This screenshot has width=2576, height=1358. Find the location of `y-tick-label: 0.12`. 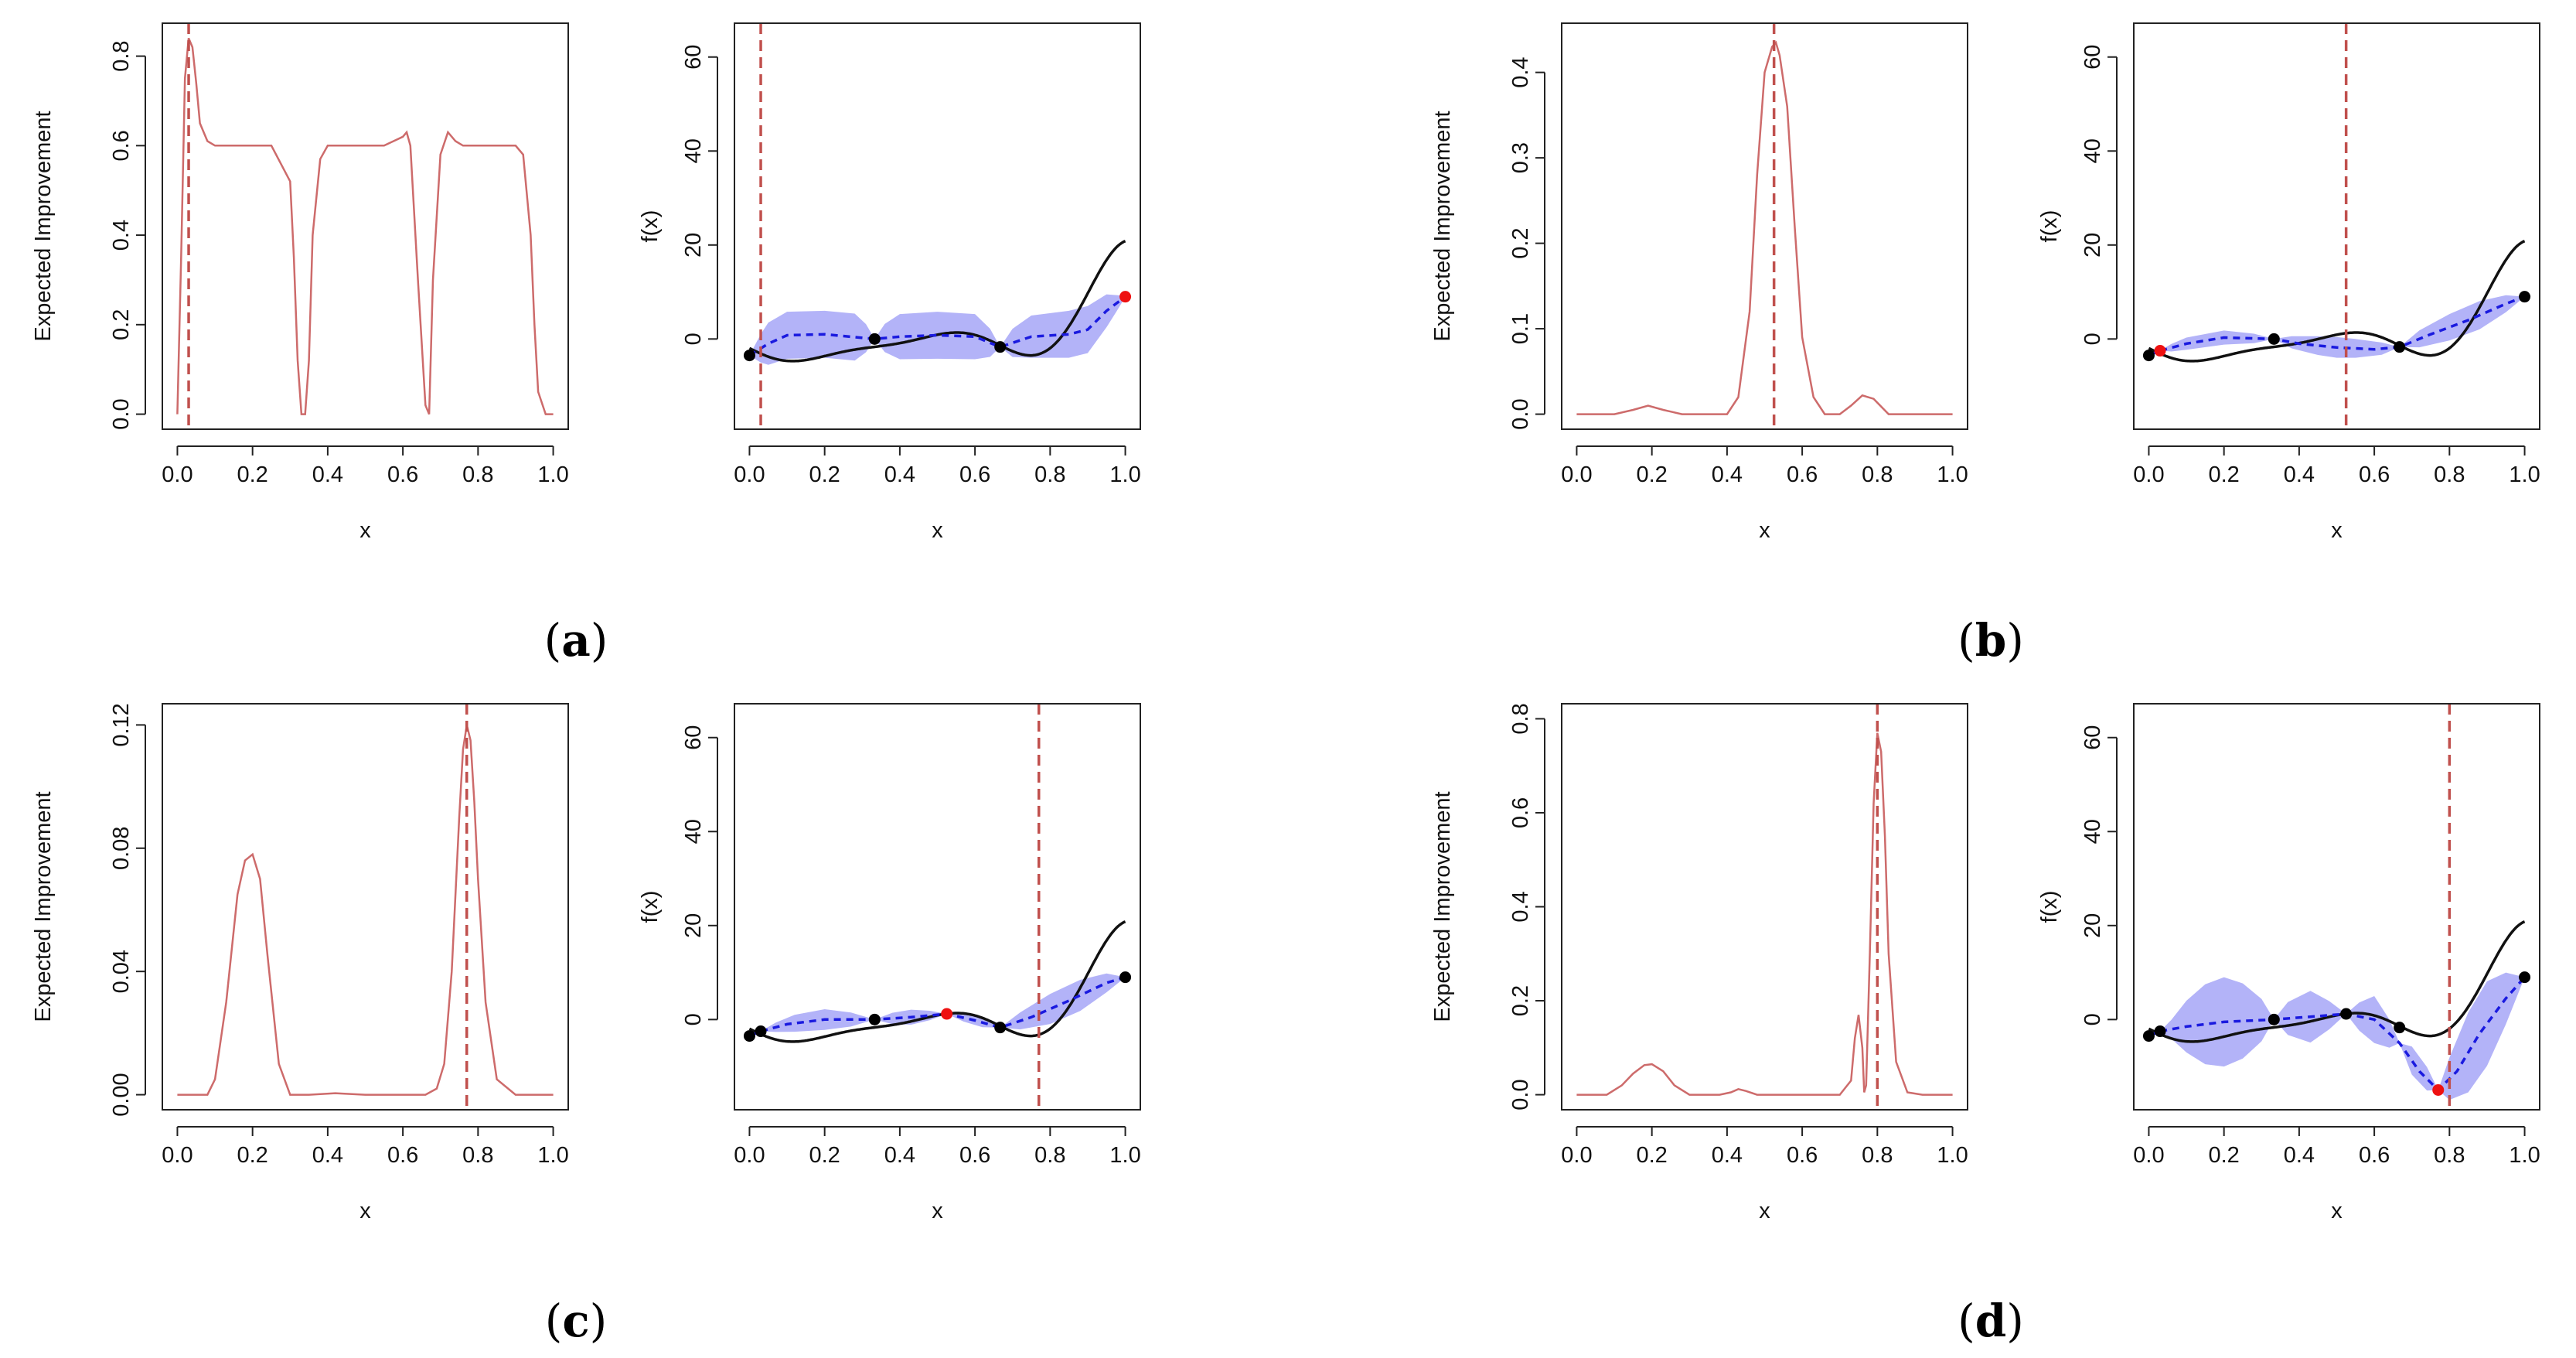

y-tick-label: 0.12 is located at coordinates (121, 724).